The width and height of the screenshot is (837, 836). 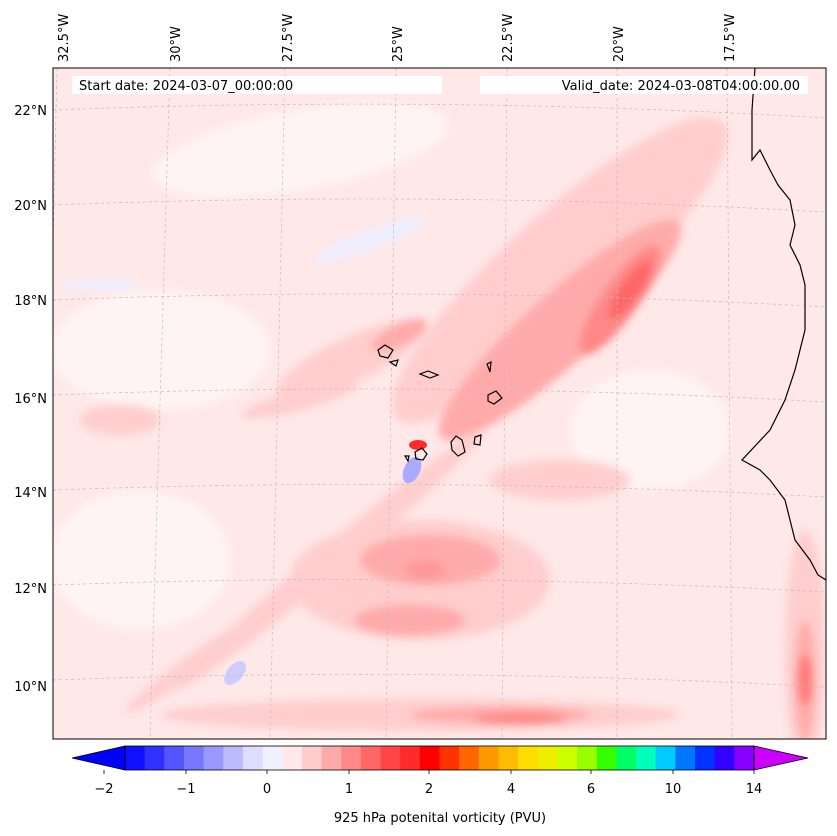 What do you see at coordinates (30, 206) in the screenshot?
I see `lat-tick-label: 20°N` at bounding box center [30, 206].